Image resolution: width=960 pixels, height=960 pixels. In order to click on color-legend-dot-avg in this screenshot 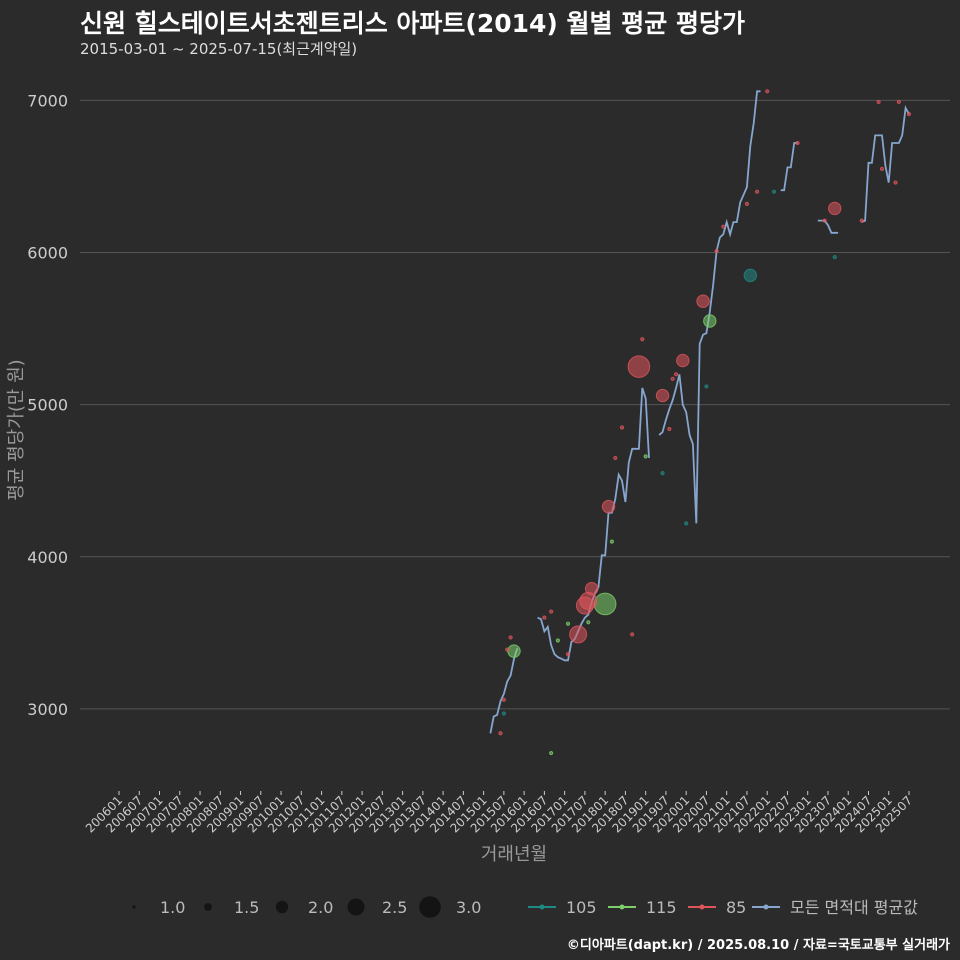, I will do `click(766, 907)`.